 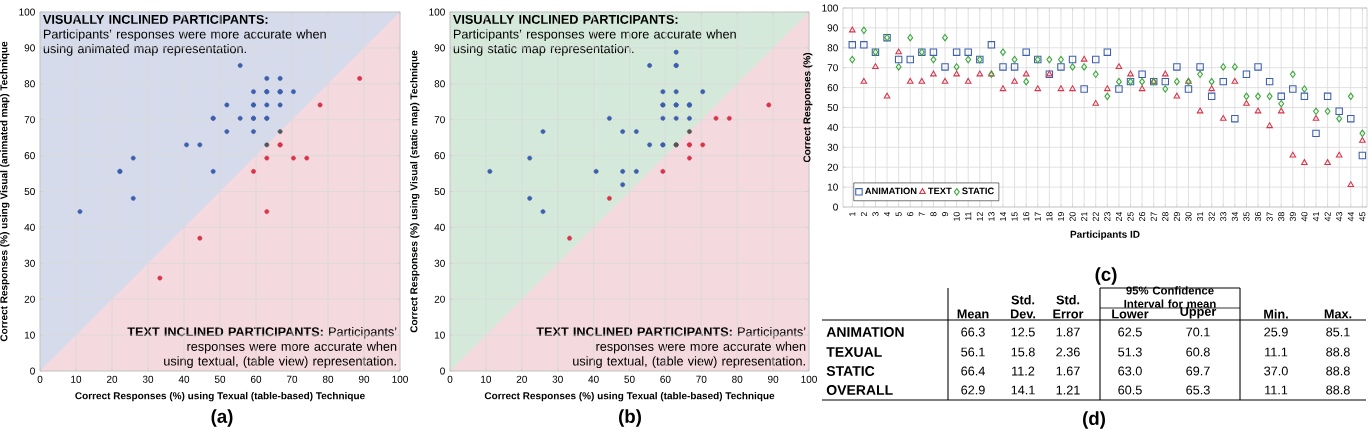 What do you see at coordinates (991, 216) in the screenshot?
I see `x-tick-label: 13` at bounding box center [991, 216].